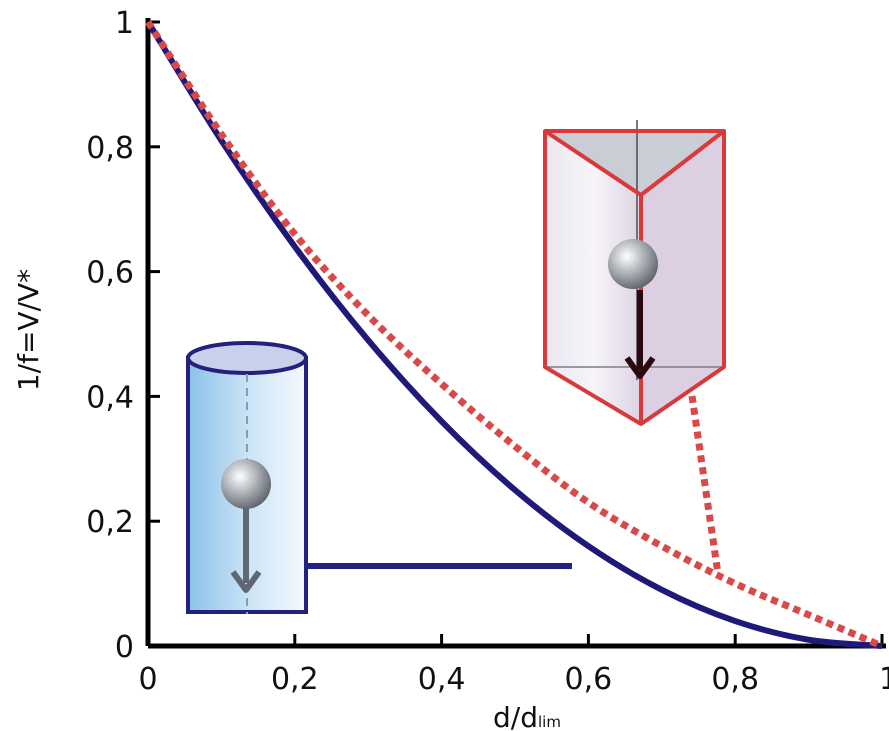 This screenshot has height=731, width=889. What do you see at coordinates (110, 397) in the screenshot?
I see `y-tick-label: 0,4` at bounding box center [110, 397].